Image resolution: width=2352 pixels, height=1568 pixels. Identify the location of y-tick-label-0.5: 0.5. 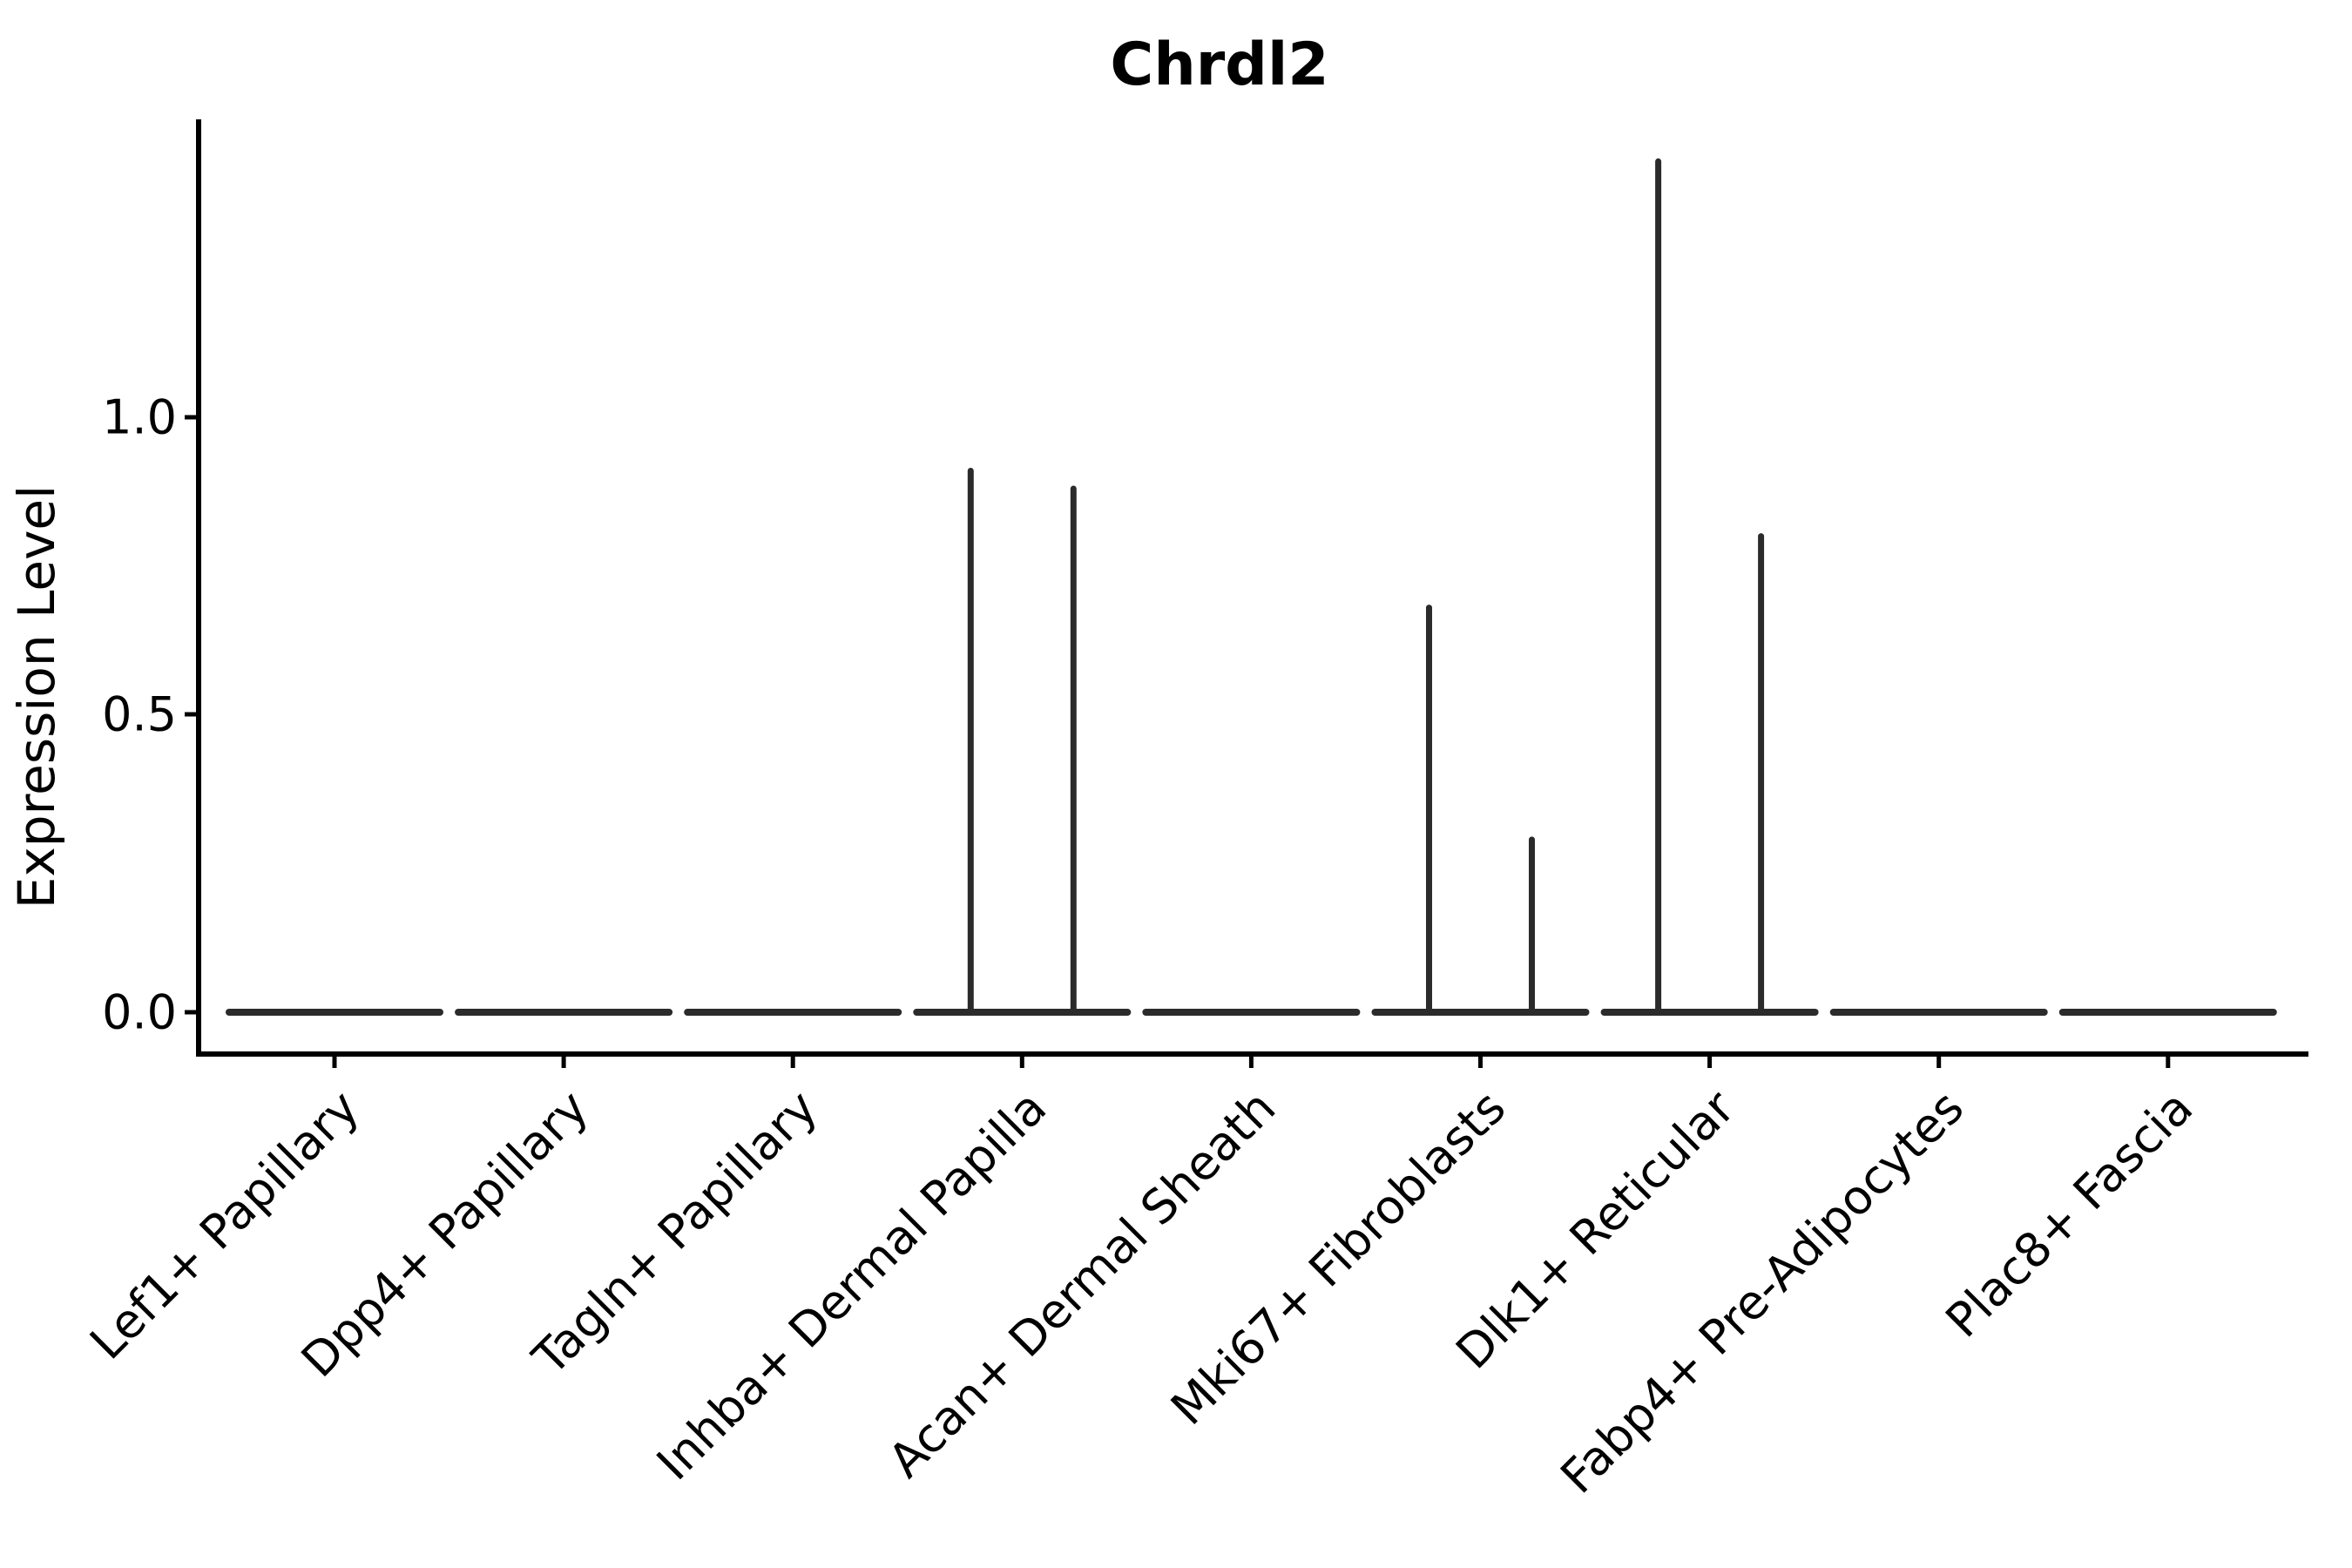
(139, 714).